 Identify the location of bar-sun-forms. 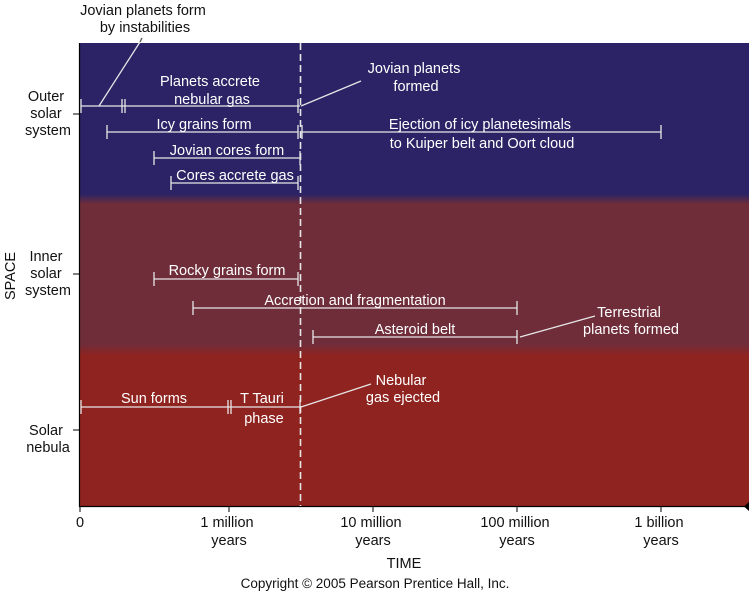
(190, 407).